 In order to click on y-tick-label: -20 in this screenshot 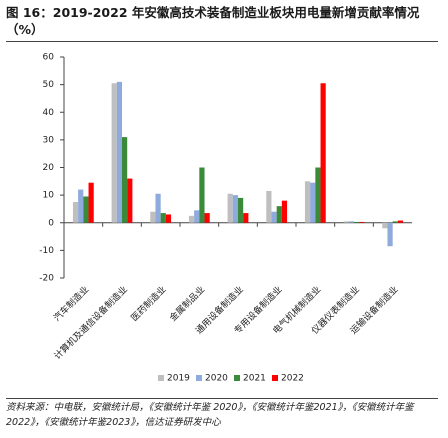, I will do `click(46, 279)`.